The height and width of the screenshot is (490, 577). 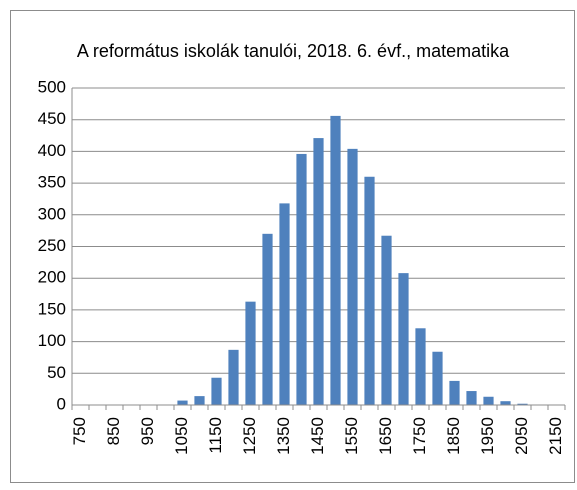 What do you see at coordinates (215, 435) in the screenshot?
I see `x-tick-label: 1150` at bounding box center [215, 435].